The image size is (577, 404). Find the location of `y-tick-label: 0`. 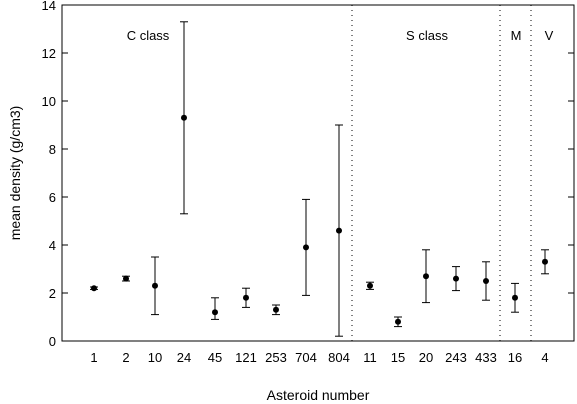

y-tick-label: 0 is located at coordinates (52, 341).